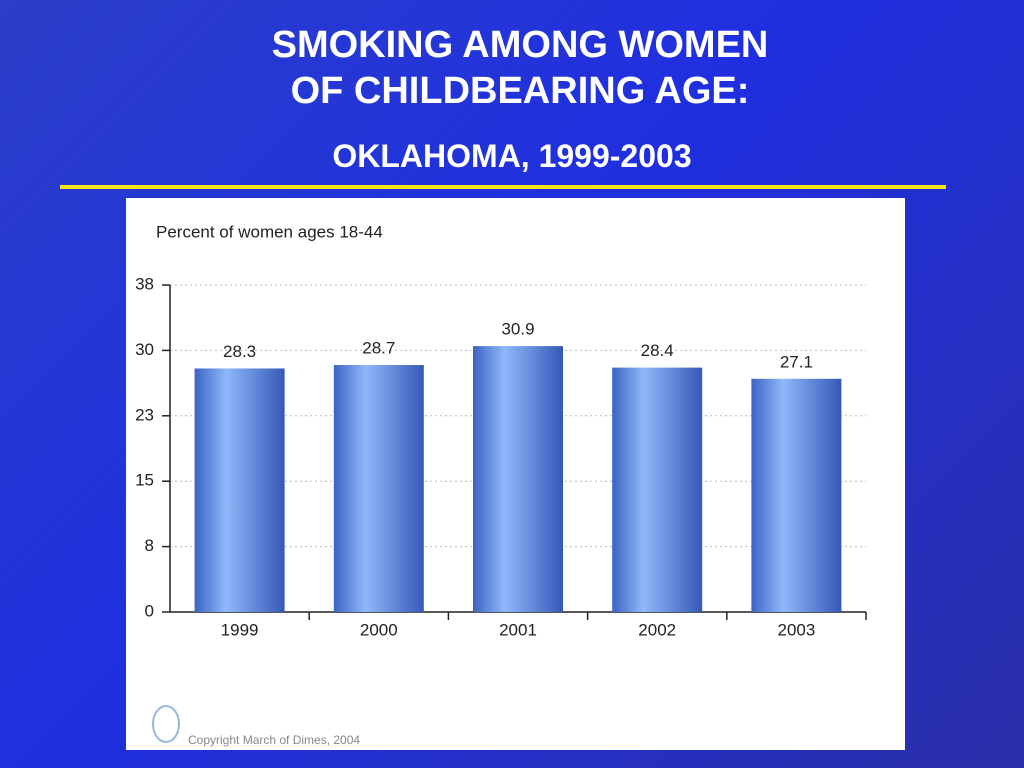  I want to click on x-tick-label: 2003, so click(796, 629).